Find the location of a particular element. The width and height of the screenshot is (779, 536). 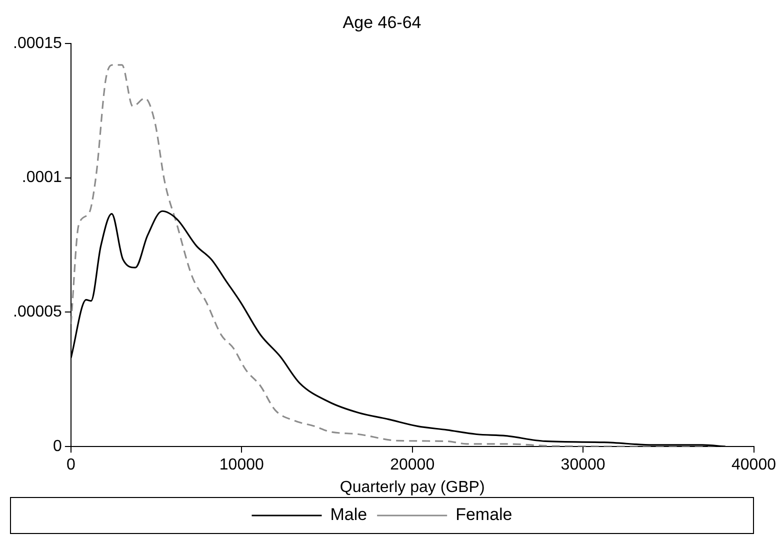

x-tick-label: 0 is located at coordinates (71, 465).